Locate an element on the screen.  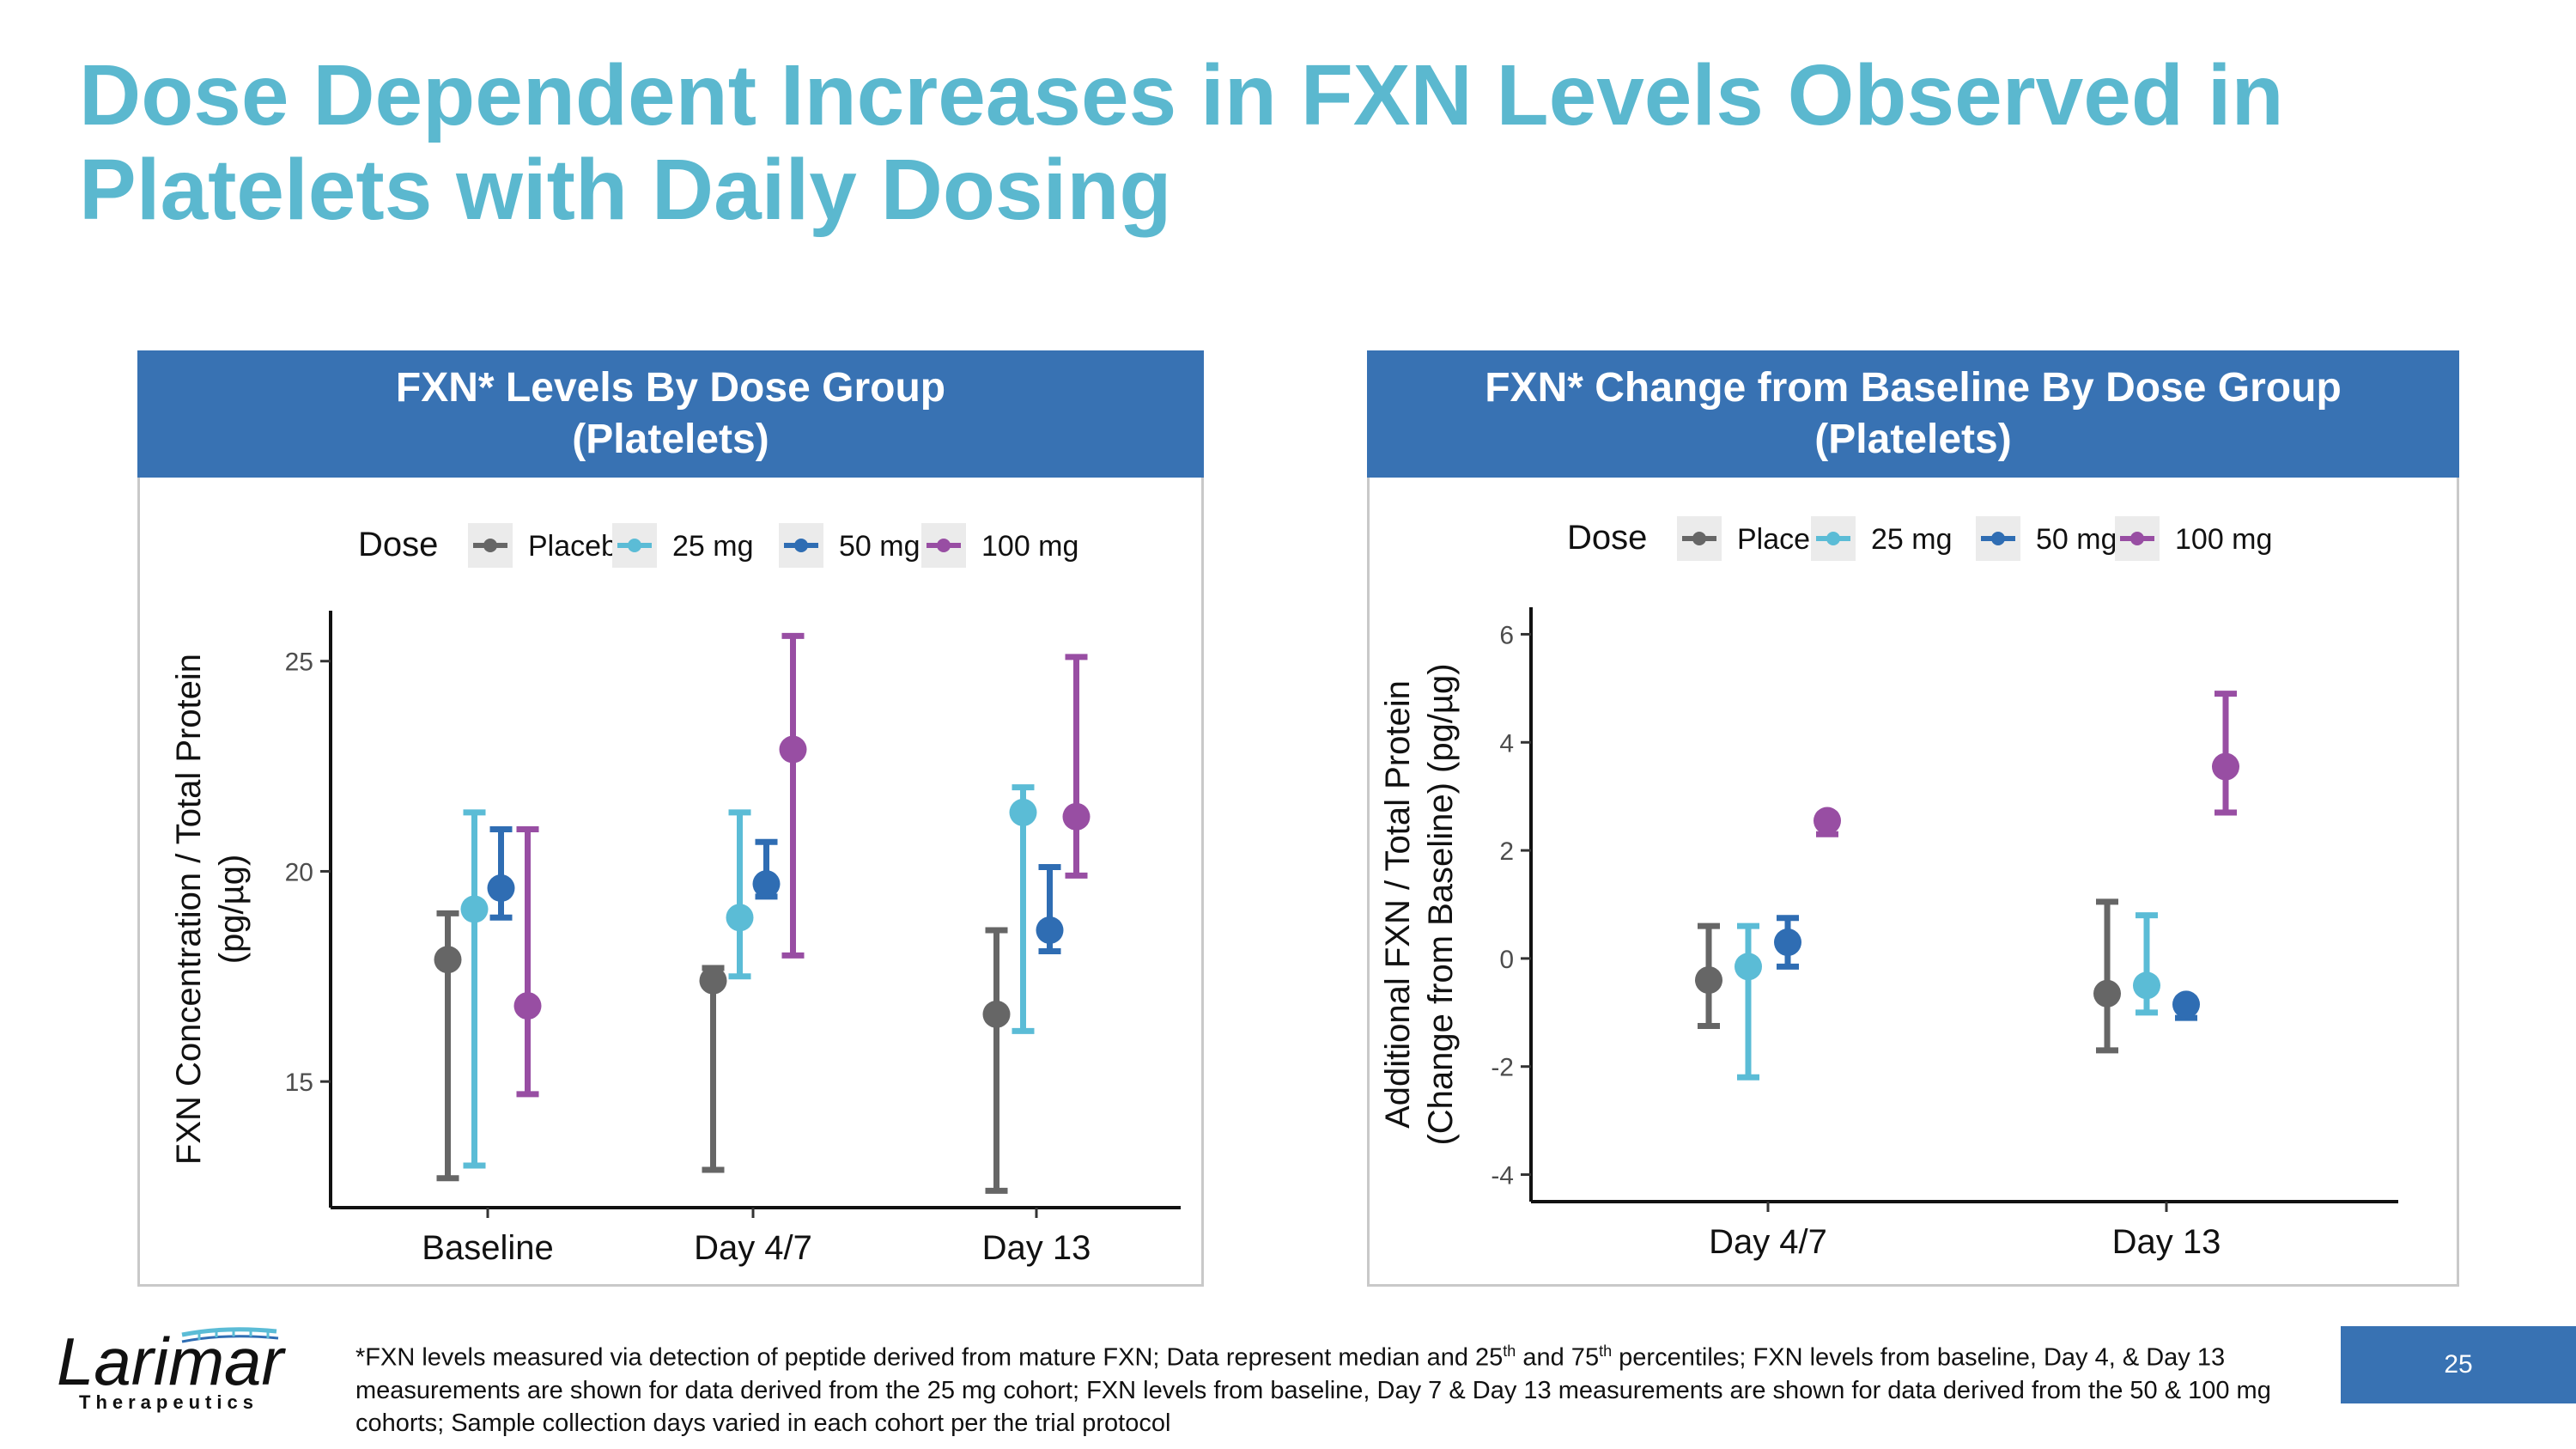
x-tick-label: Baseline is located at coordinates (488, 1248).